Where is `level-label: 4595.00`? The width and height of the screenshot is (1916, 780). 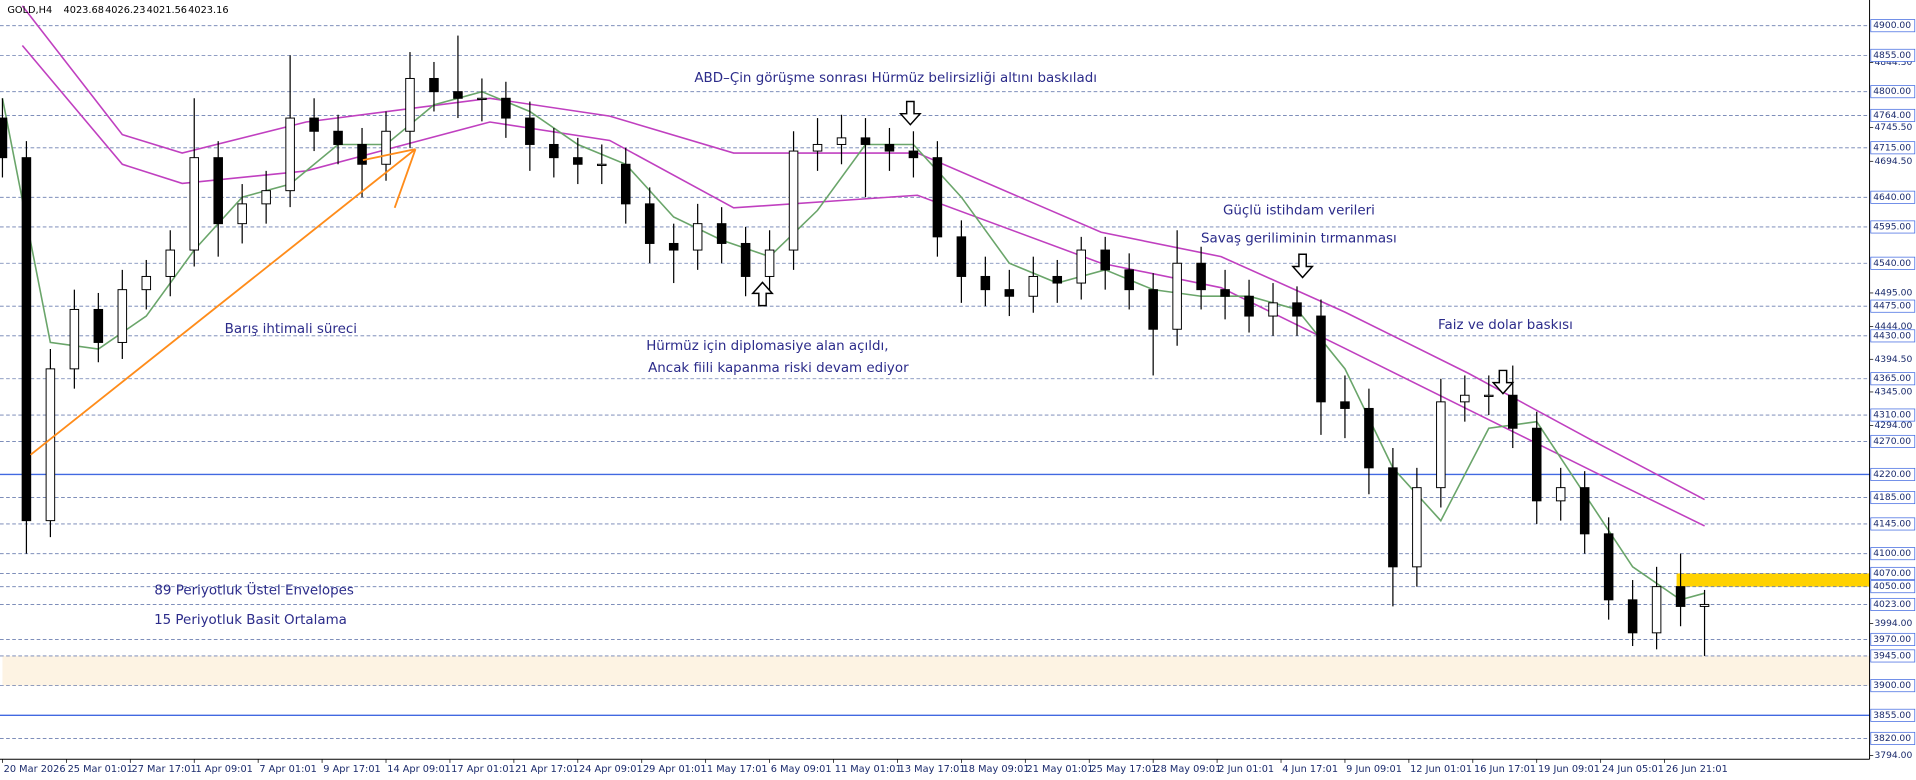
level-label: 4595.00 is located at coordinates (1892, 226).